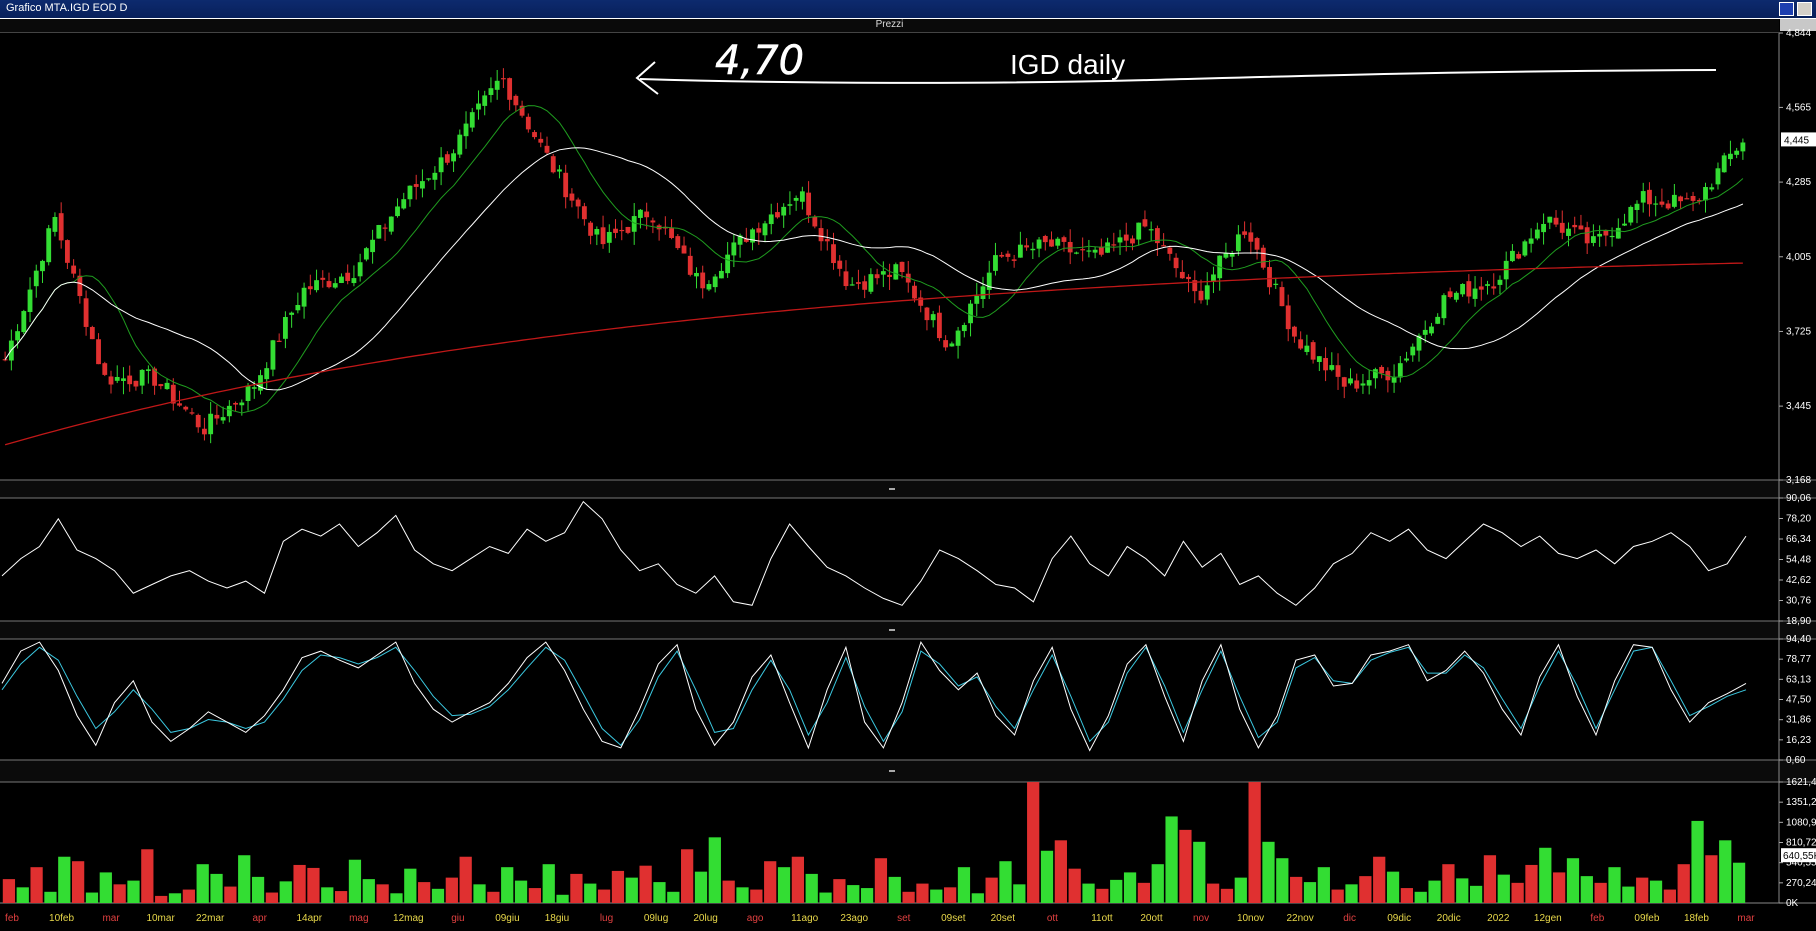 The width and height of the screenshot is (1816, 931). Describe the element at coordinates (889, 26) in the screenshot. I see `price-pane-header: Prezzi` at that location.